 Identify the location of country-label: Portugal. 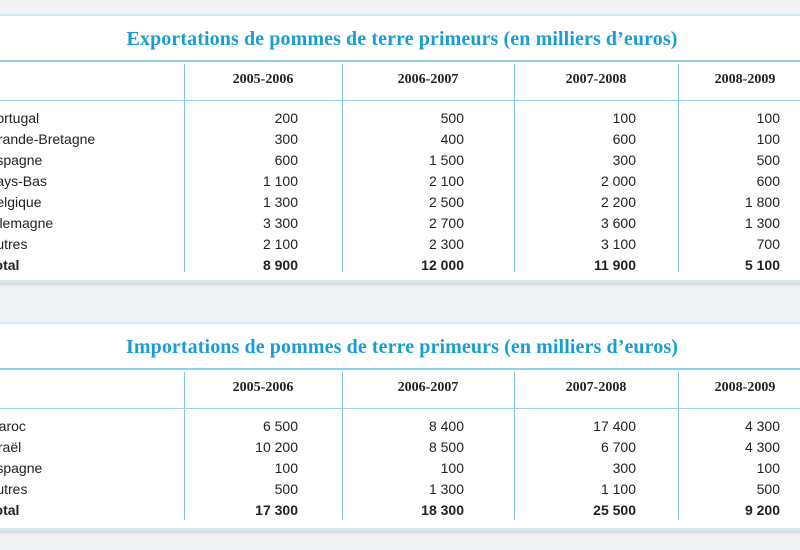
(20, 118).